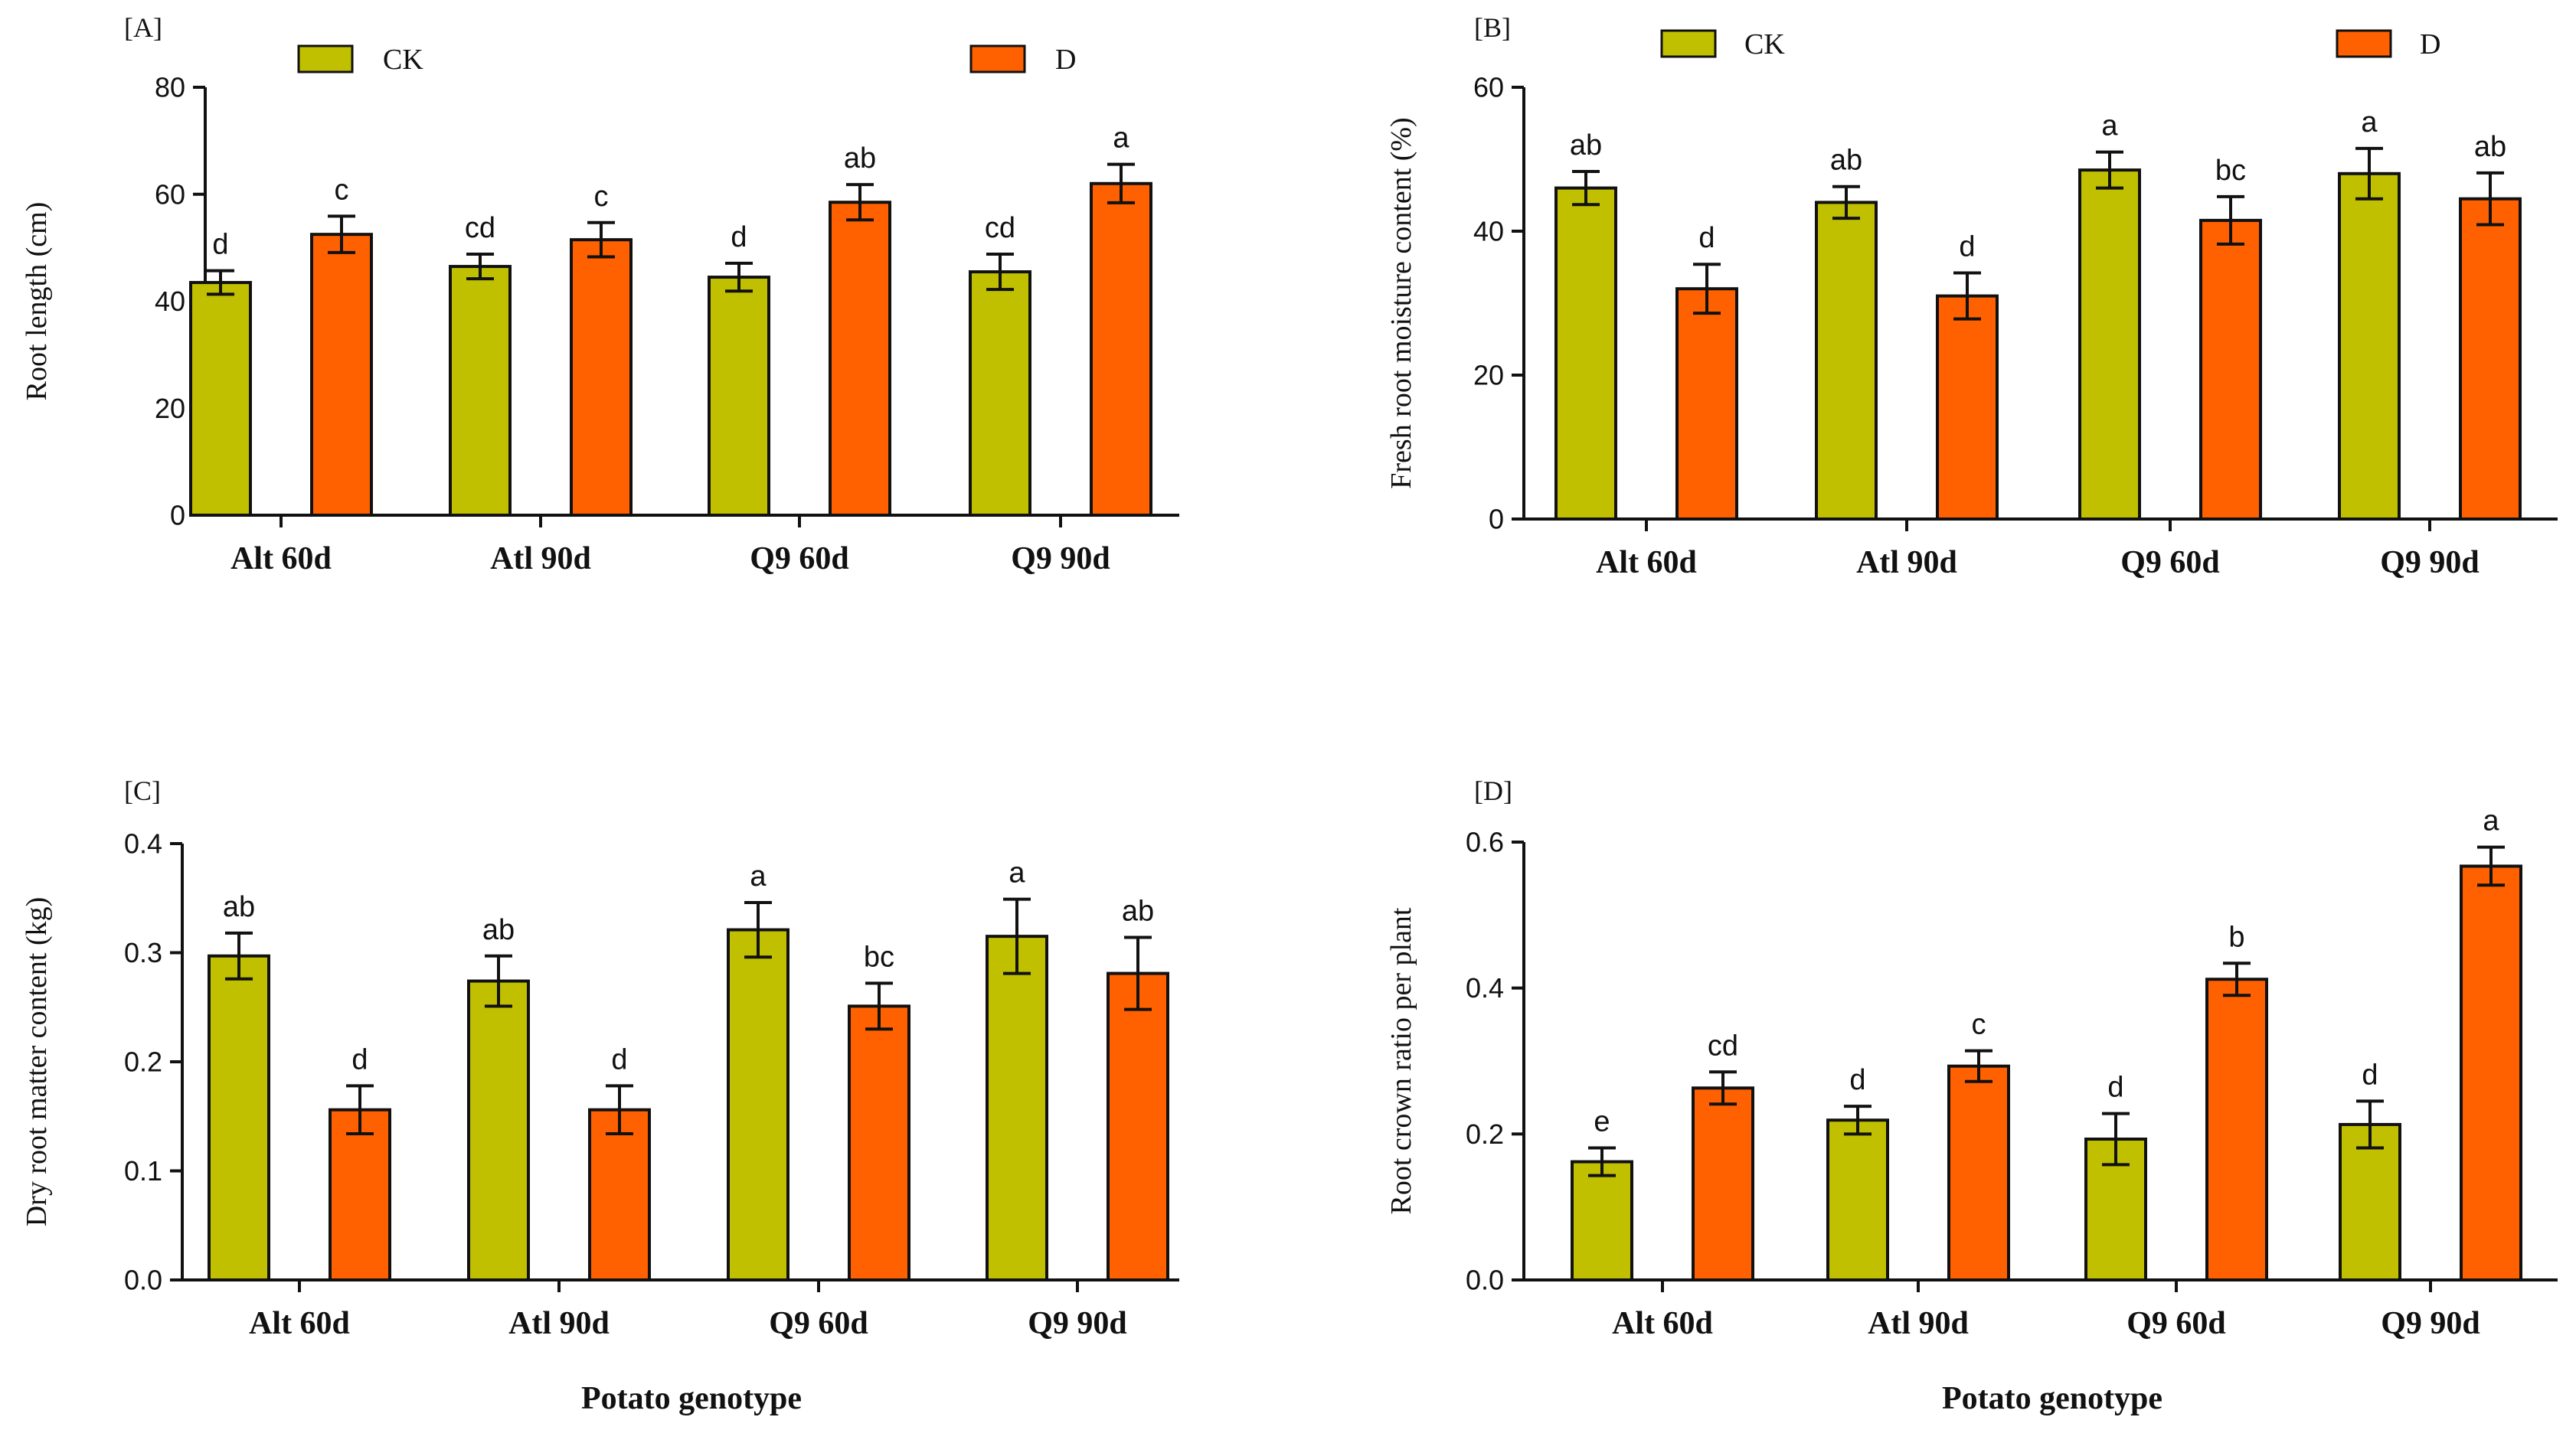  Describe the element at coordinates (1401, 303) in the screenshot. I see `y-axis-label: Fresh root moisture content (%)` at that location.